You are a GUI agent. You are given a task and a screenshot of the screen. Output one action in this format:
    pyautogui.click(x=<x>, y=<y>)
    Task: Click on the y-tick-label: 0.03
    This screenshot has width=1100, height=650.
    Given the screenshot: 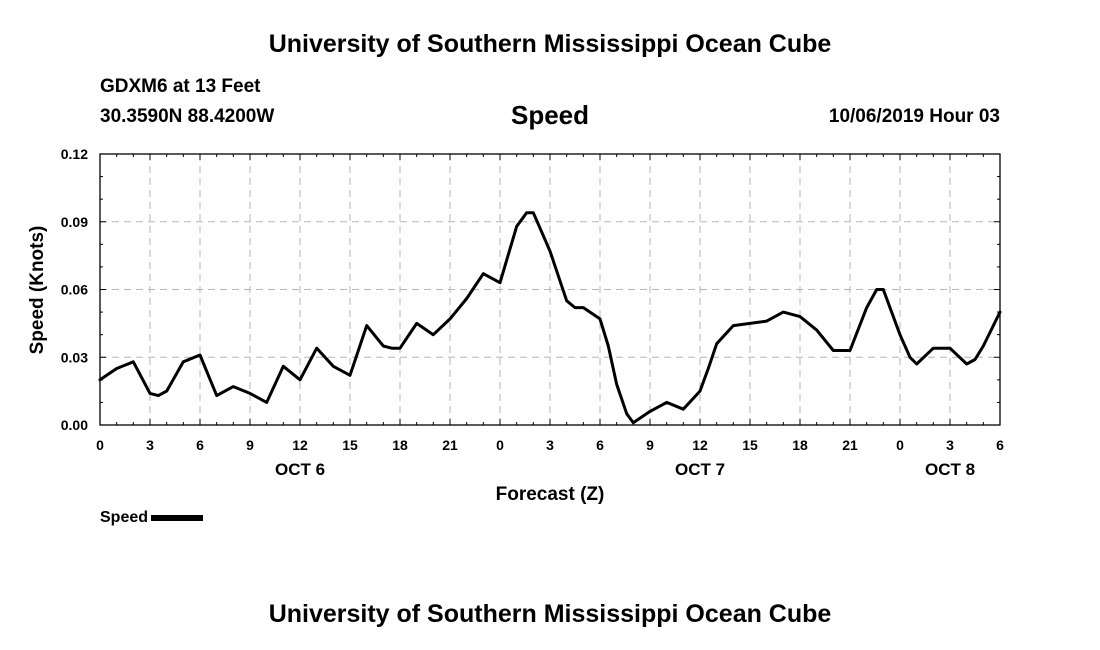 What is the action you would take?
    pyautogui.click(x=74, y=357)
    